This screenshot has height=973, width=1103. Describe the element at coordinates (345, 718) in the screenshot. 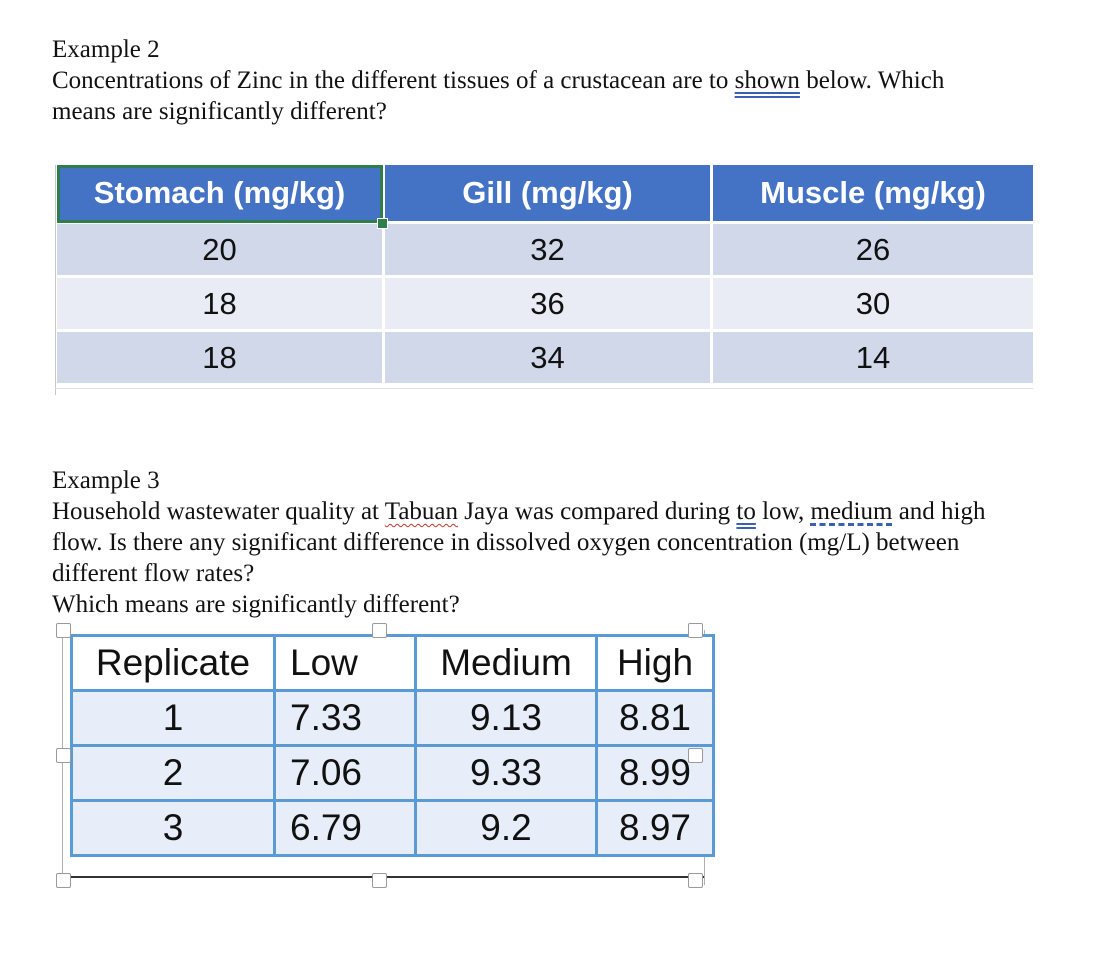

I see `table-cell: 7.33` at that location.